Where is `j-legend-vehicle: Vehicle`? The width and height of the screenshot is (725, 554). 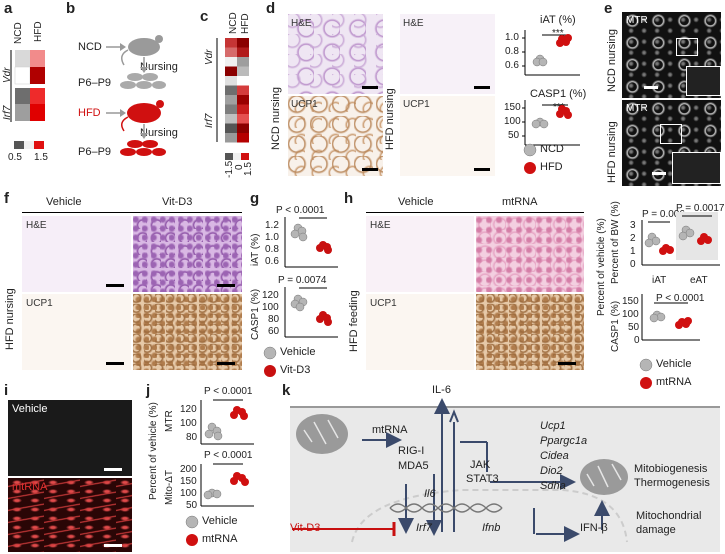 j-legend-vehicle: Vehicle is located at coordinates (220, 521).